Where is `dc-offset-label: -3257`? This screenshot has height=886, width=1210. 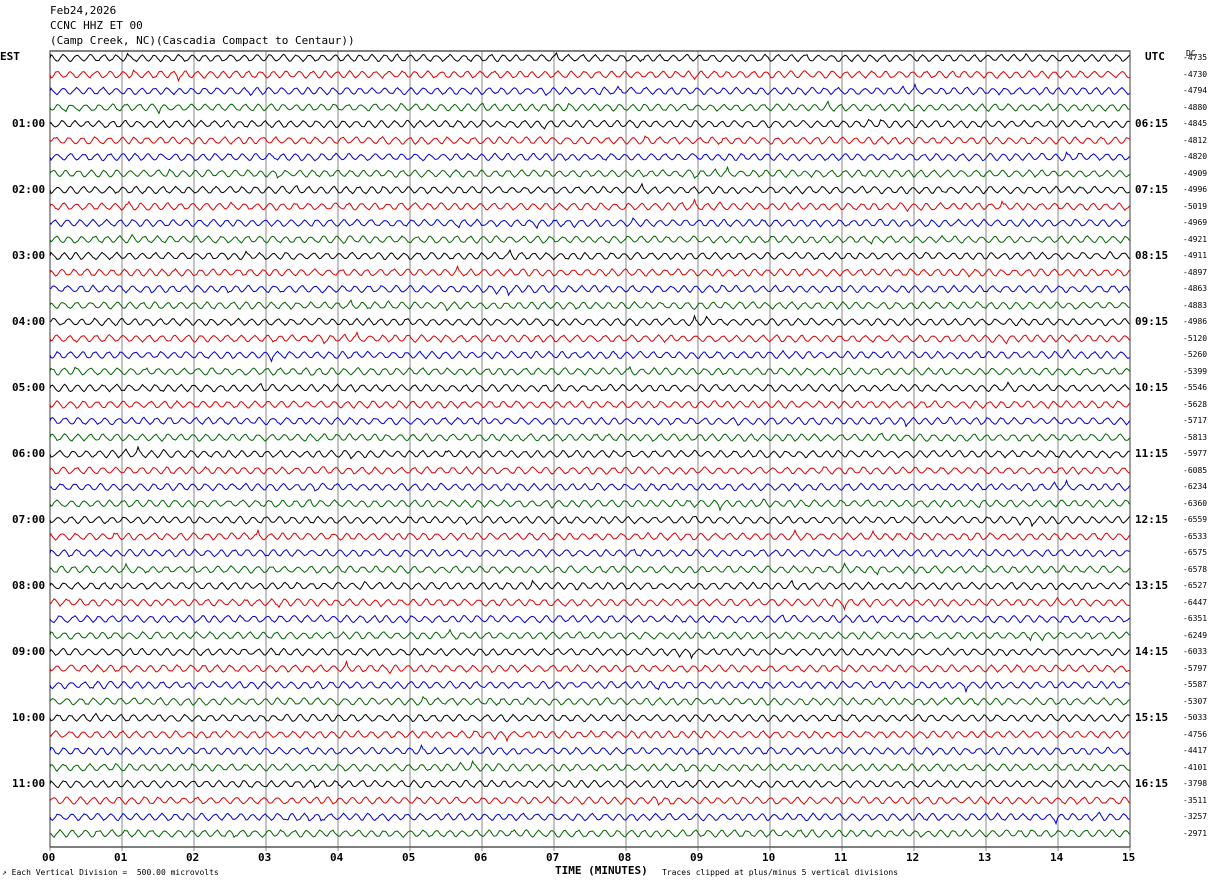 dc-offset-label: -3257 is located at coordinates (1195, 816).